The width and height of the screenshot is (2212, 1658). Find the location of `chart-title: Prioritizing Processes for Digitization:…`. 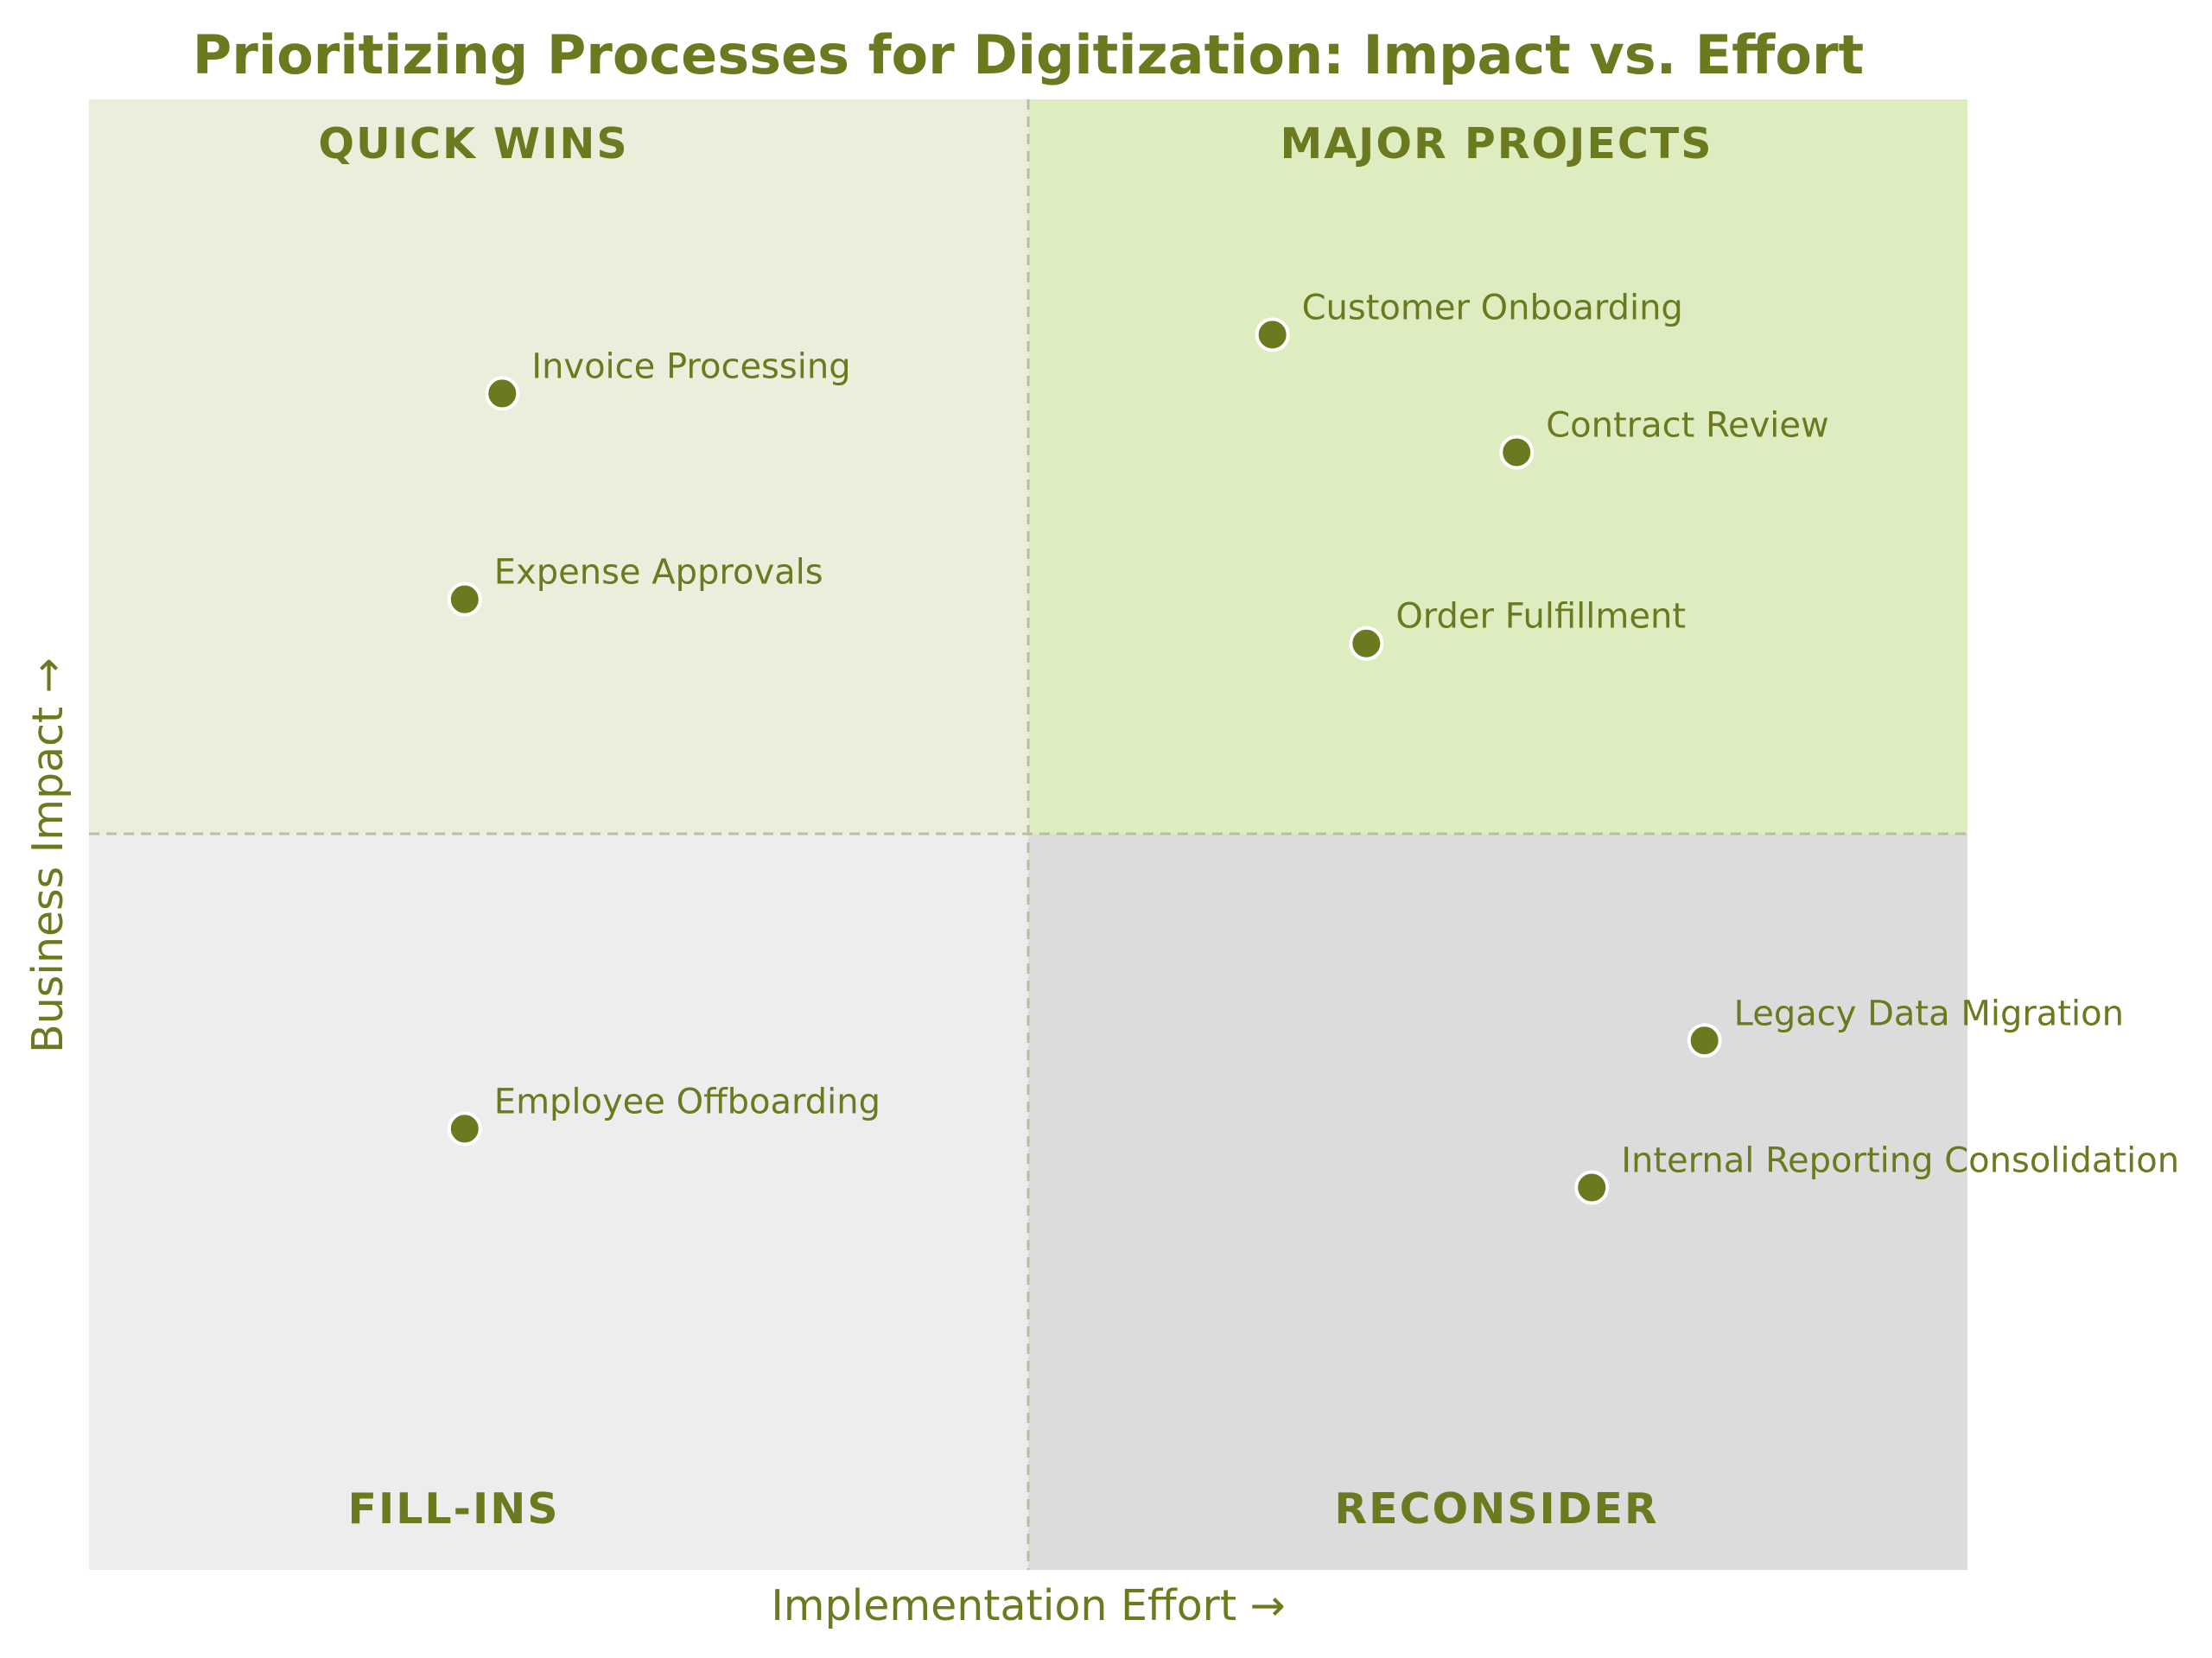

chart-title: Prioritizing Processes for Digitization:… is located at coordinates (1028, 54).